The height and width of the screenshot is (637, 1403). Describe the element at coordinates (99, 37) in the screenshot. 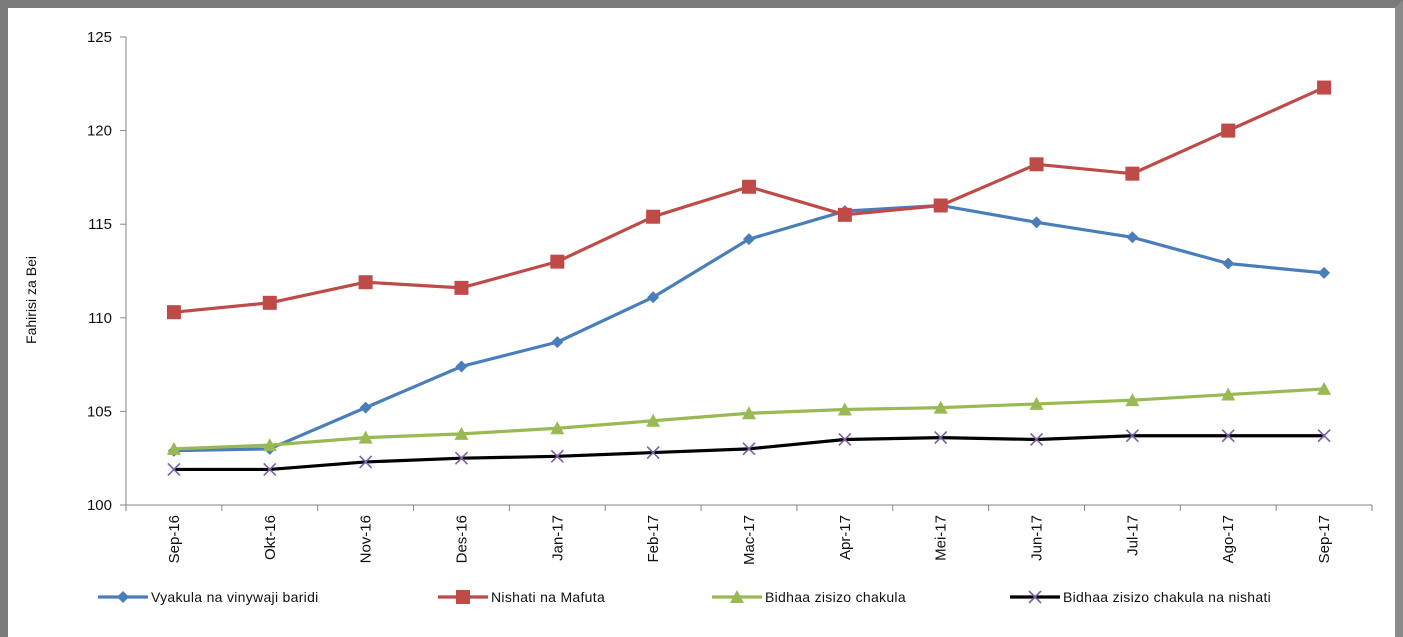

I see `y-tick-label: 125` at that location.